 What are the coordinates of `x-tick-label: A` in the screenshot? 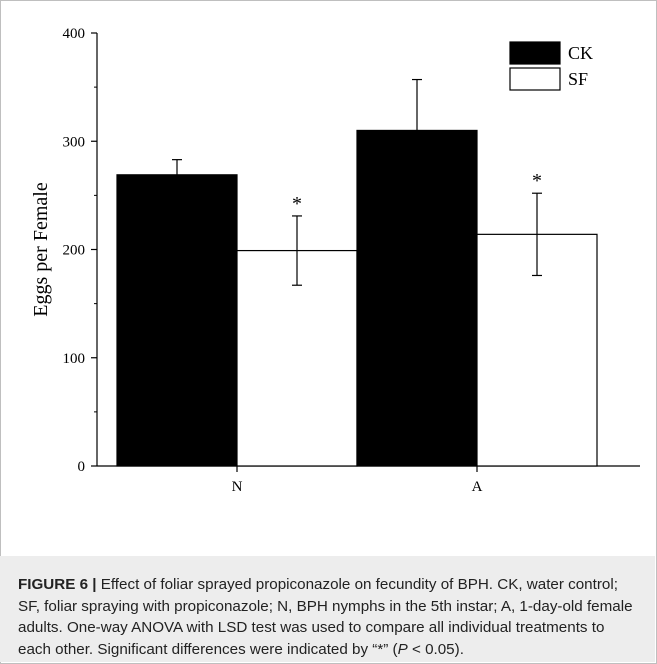 It's located at (477, 487).